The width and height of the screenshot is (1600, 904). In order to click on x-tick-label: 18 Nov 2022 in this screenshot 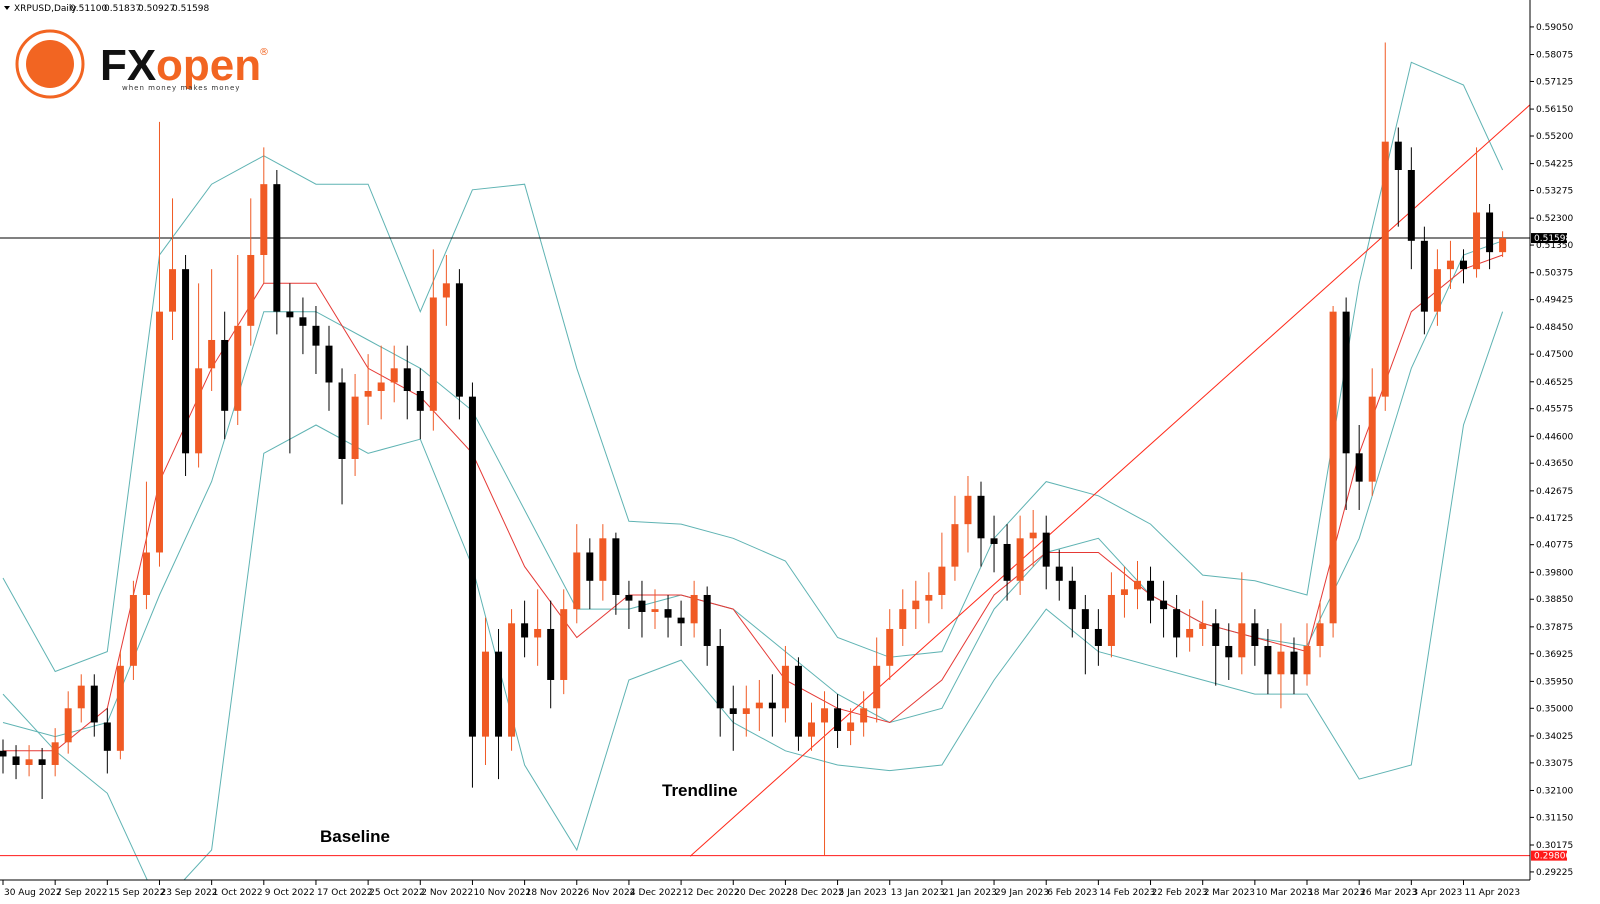, I will do `click(555, 893)`.